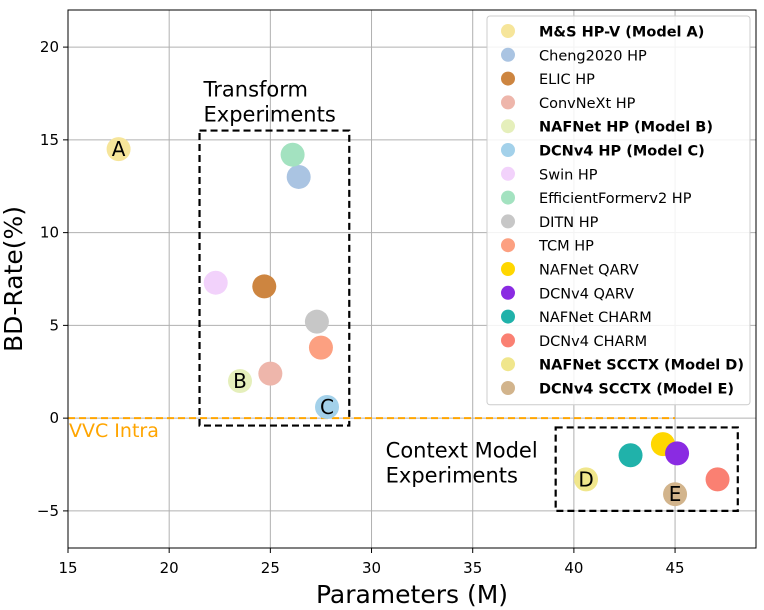  Describe the element at coordinates (54, 418) in the screenshot. I see `y-tick-label: 0` at that location.